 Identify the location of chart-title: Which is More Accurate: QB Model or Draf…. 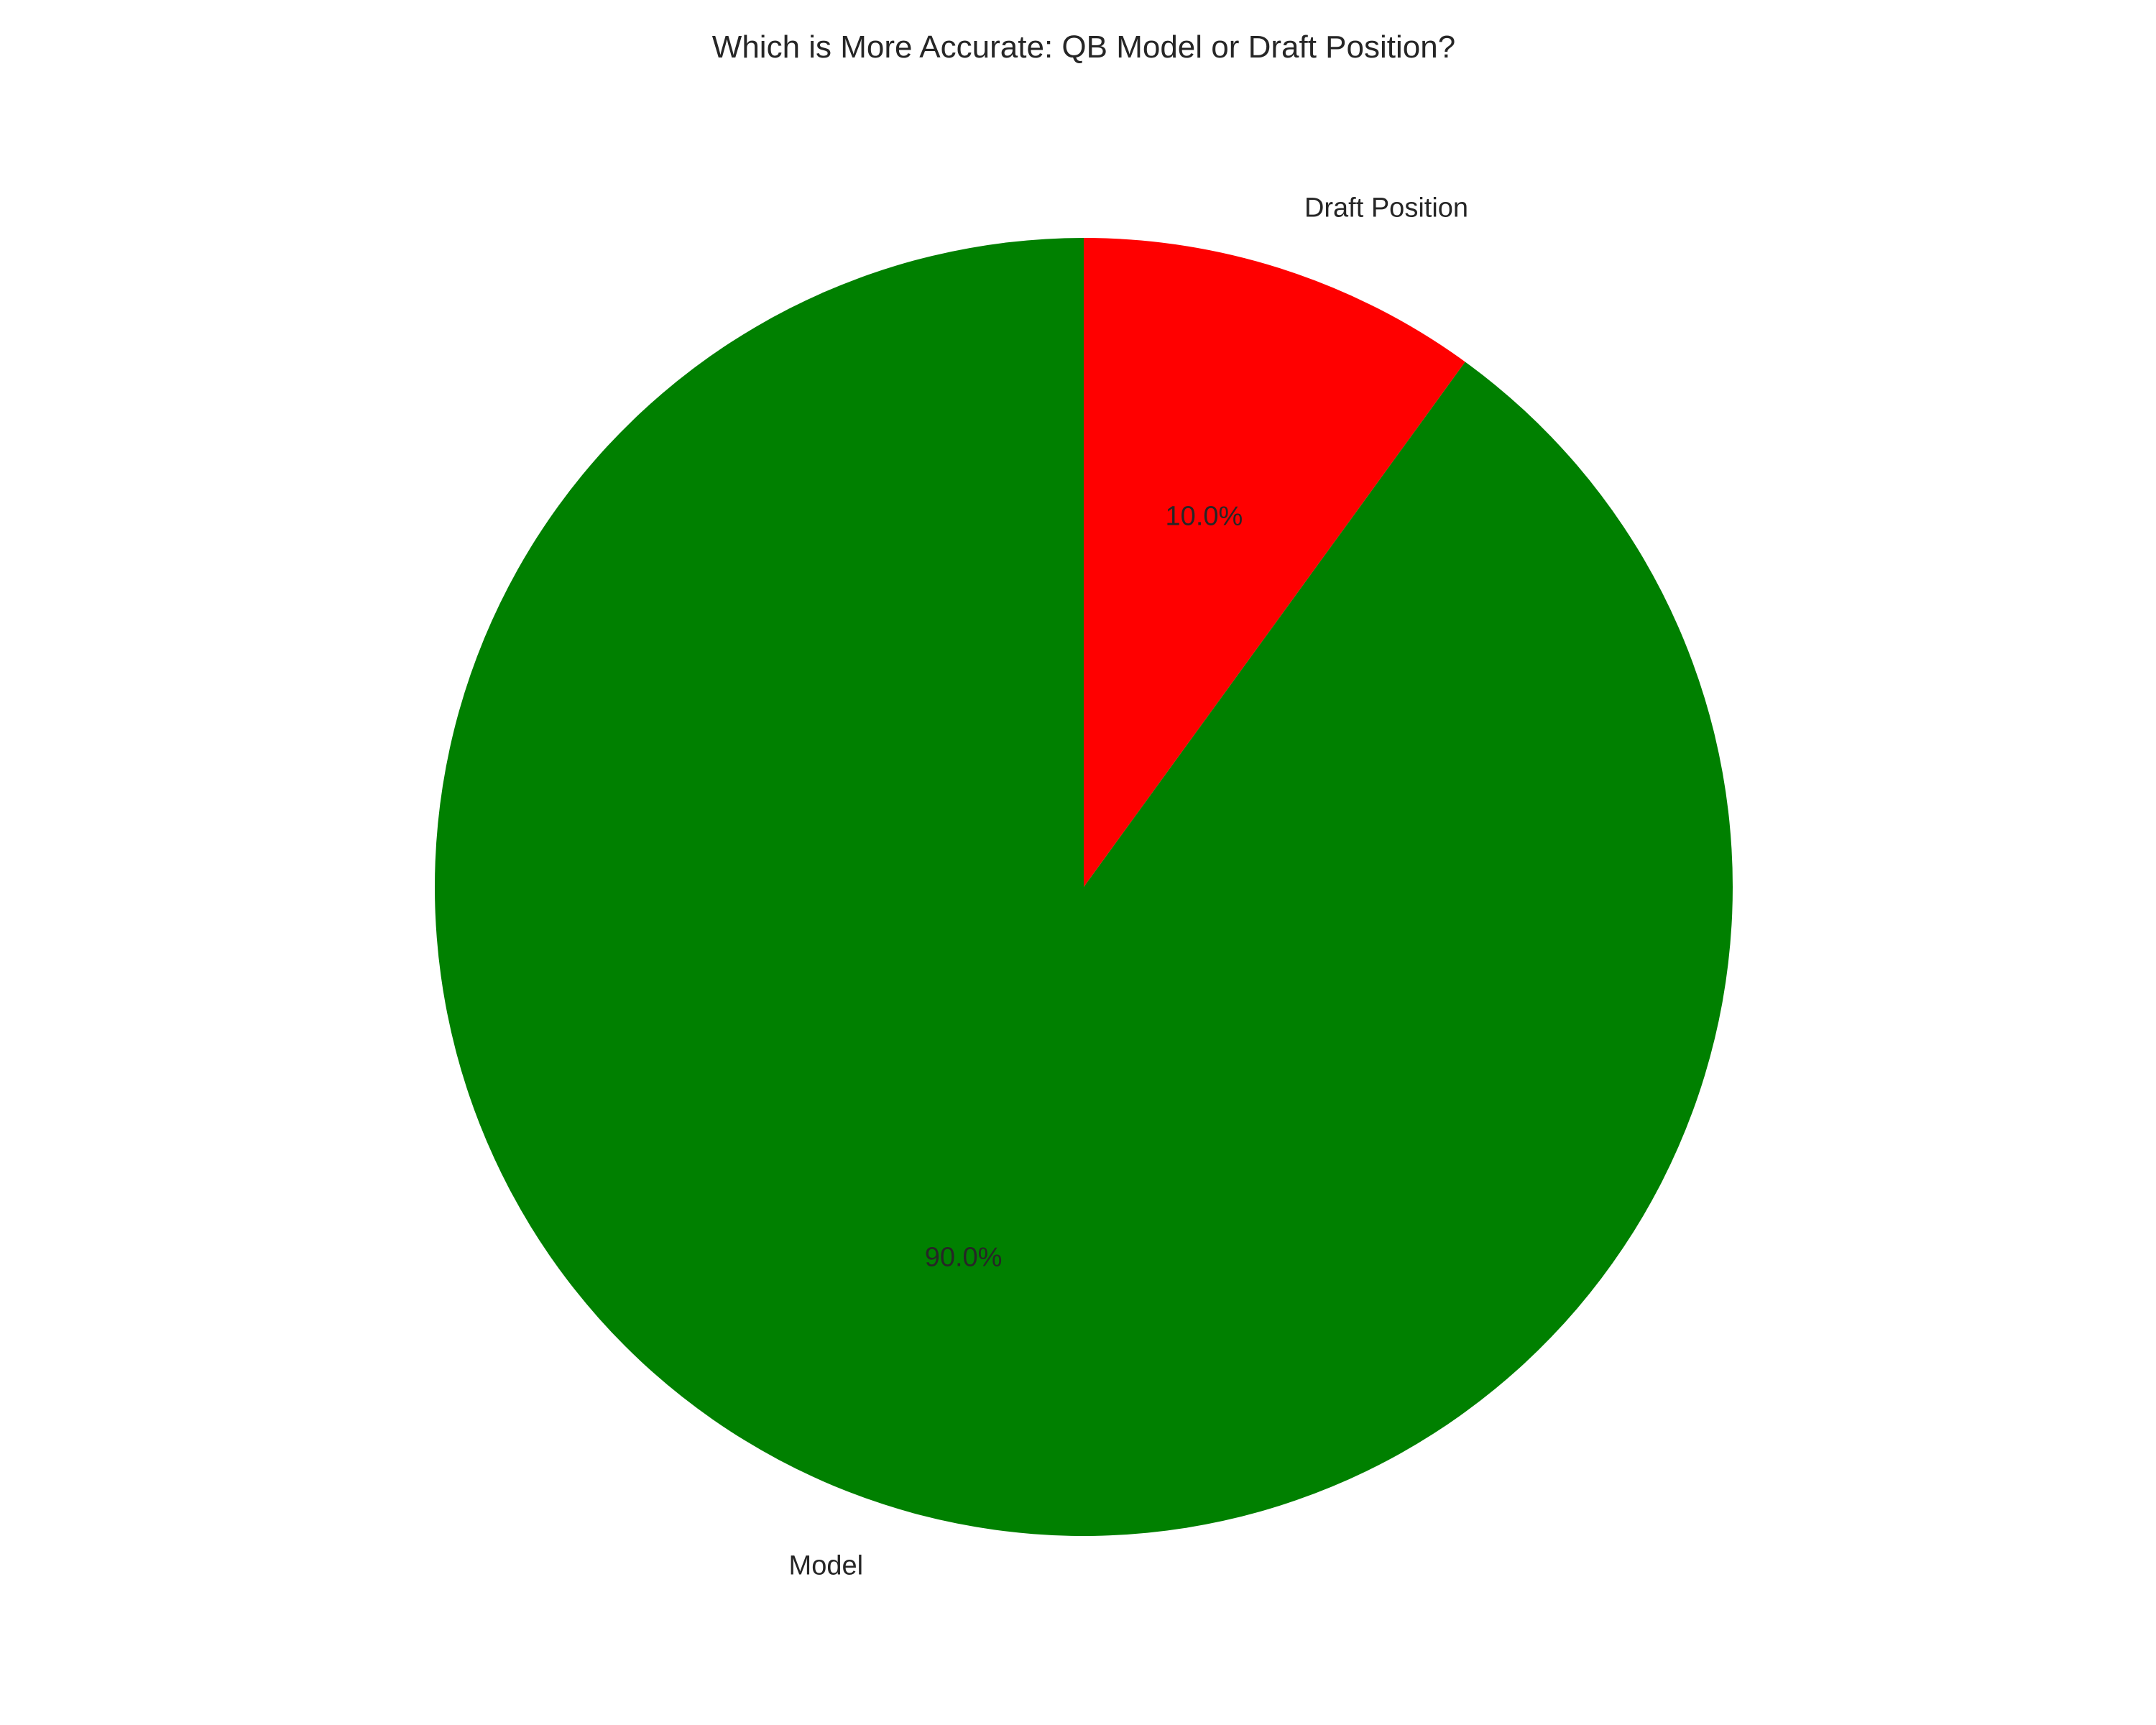
(1083, 47).